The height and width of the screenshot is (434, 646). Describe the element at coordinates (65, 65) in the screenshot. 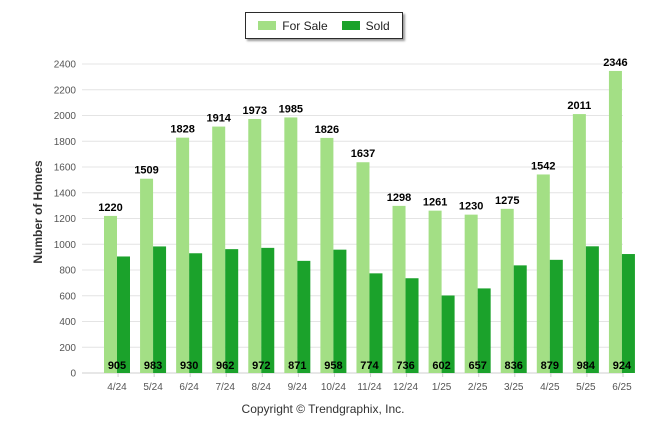

I see `y-tick-label: 2400` at that location.